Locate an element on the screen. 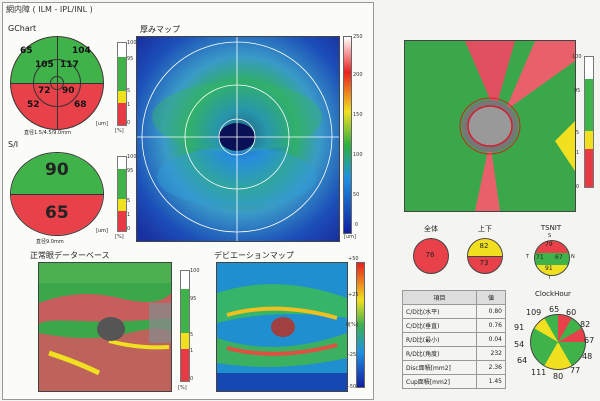 The image size is (600, 401). thickness-tick: 0 is located at coordinates (357, 225).